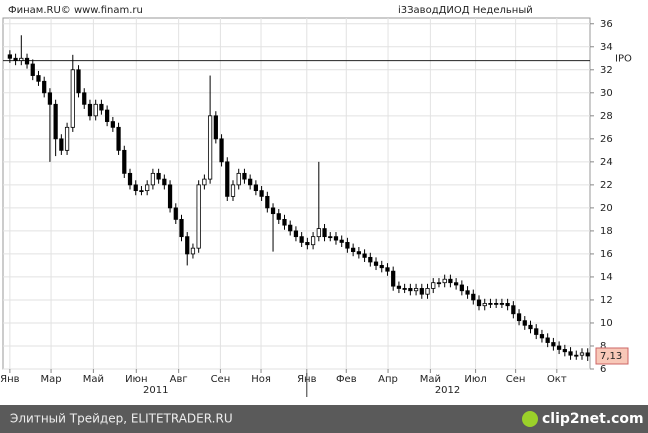  I want to click on logo-icon, so click(530, 419).